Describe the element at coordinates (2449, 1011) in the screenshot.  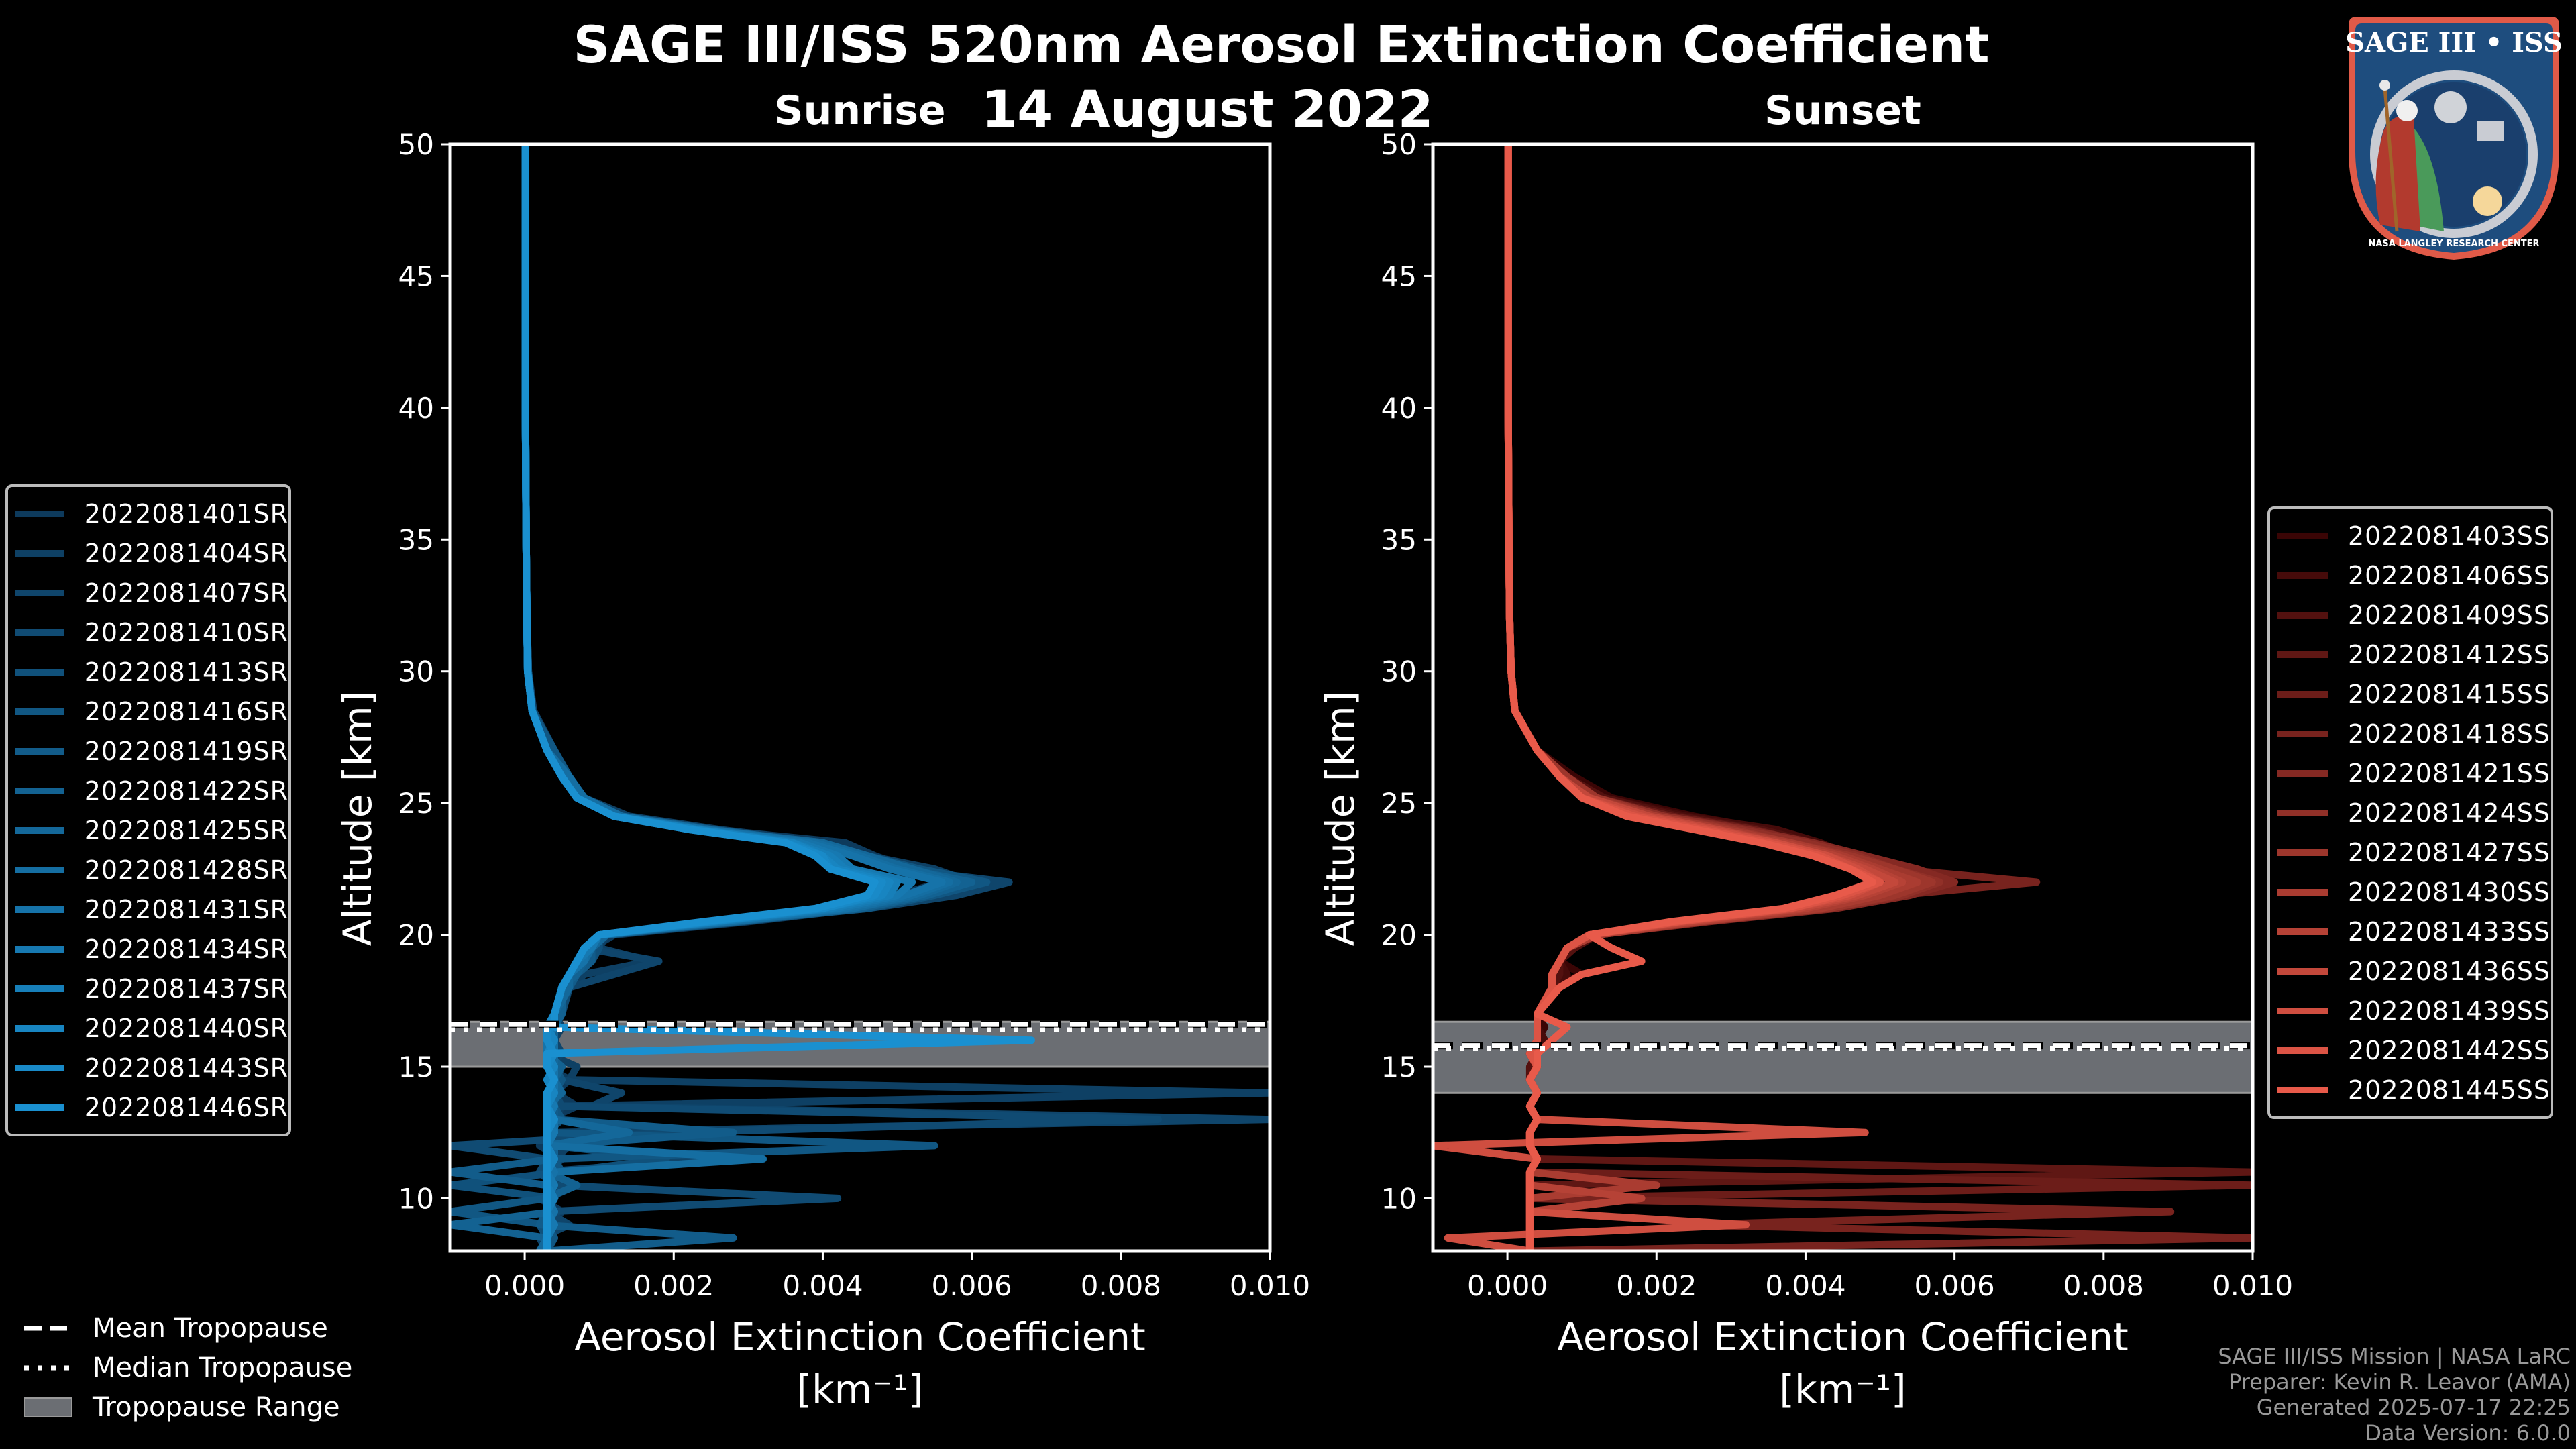
I see `legend-label: 2022081439SS` at that location.